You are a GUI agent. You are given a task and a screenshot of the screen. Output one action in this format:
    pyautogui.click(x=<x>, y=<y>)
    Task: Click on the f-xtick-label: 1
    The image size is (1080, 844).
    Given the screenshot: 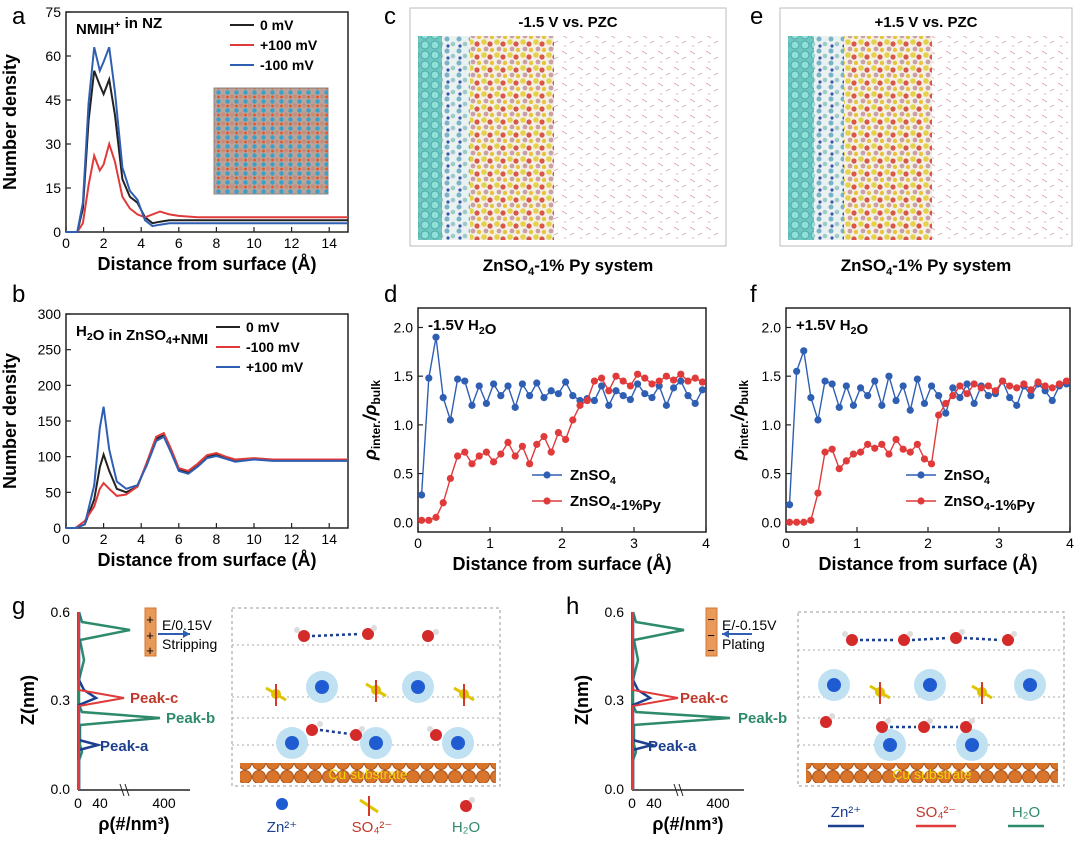 What is the action you would take?
    pyautogui.click(x=857, y=543)
    